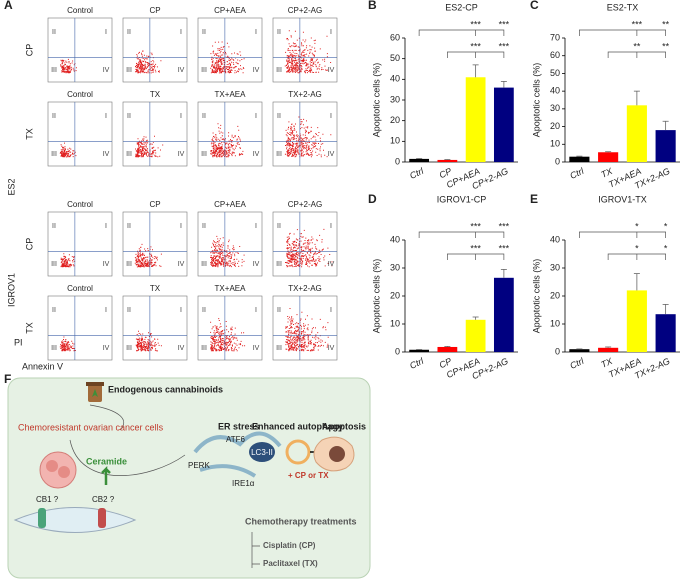 This screenshot has width=689, height=583. What do you see at coordinates (290, 563) in the screenshot?
I see `diagram-text: Paclitaxel (TX)` at bounding box center [290, 563].